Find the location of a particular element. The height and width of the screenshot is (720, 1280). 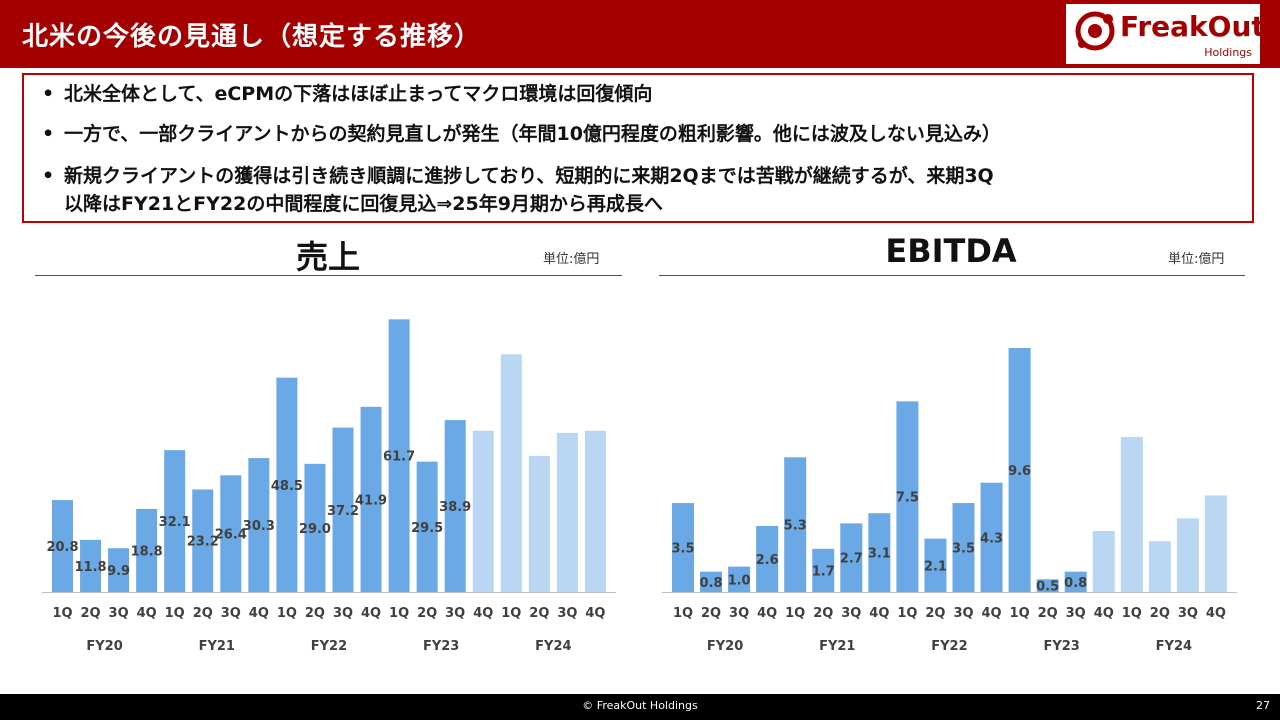

sales-chart-unit: 単位:億円 is located at coordinates (571, 259).